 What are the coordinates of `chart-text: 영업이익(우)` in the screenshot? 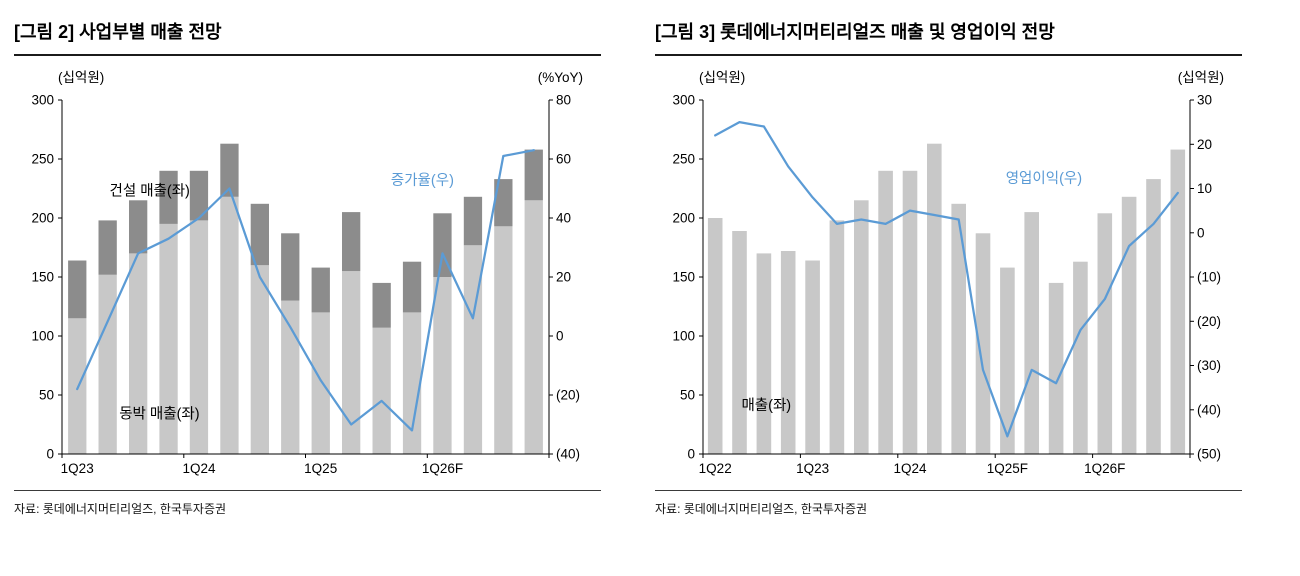 It's located at (1044, 178).